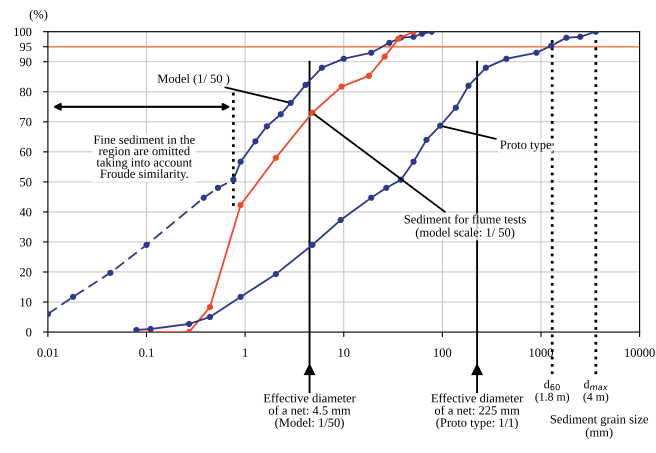 The height and width of the screenshot is (453, 656). Describe the element at coordinates (245, 352) in the screenshot. I see `x-tick-label: 1` at that location.